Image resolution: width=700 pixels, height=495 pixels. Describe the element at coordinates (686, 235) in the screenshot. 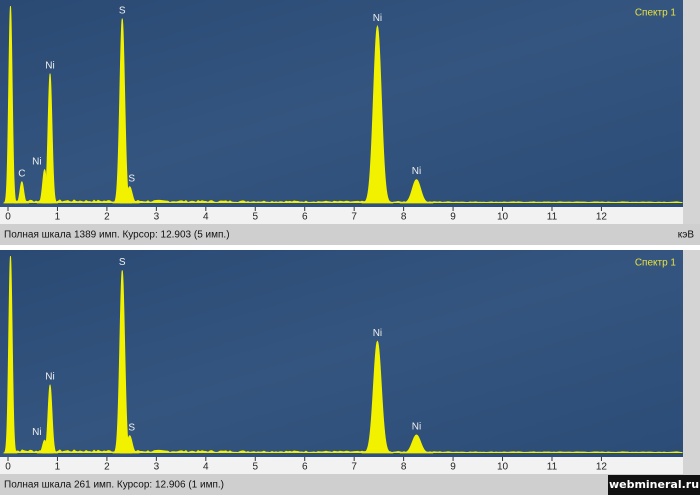

I see `x-axis-label: кэВ` at that location.